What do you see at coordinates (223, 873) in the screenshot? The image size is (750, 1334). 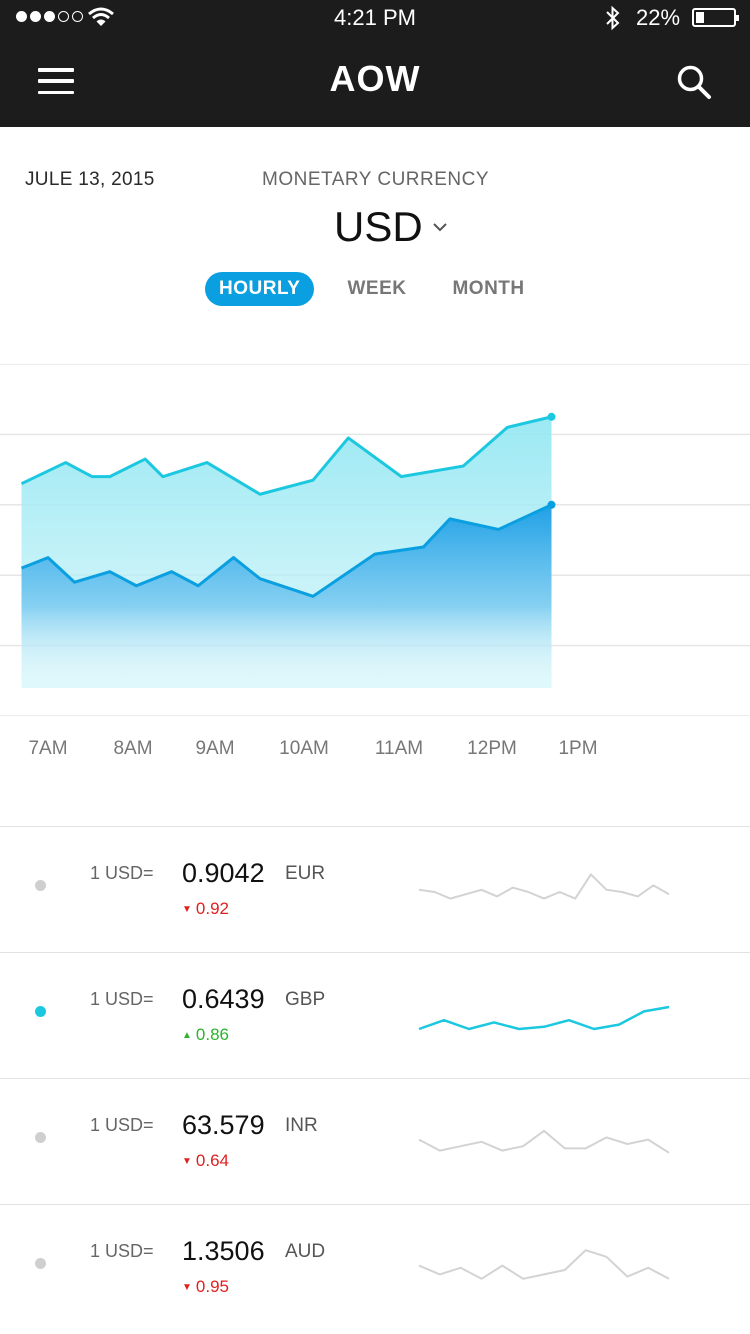 I see `rate-value: 0.9042` at bounding box center [223, 873].